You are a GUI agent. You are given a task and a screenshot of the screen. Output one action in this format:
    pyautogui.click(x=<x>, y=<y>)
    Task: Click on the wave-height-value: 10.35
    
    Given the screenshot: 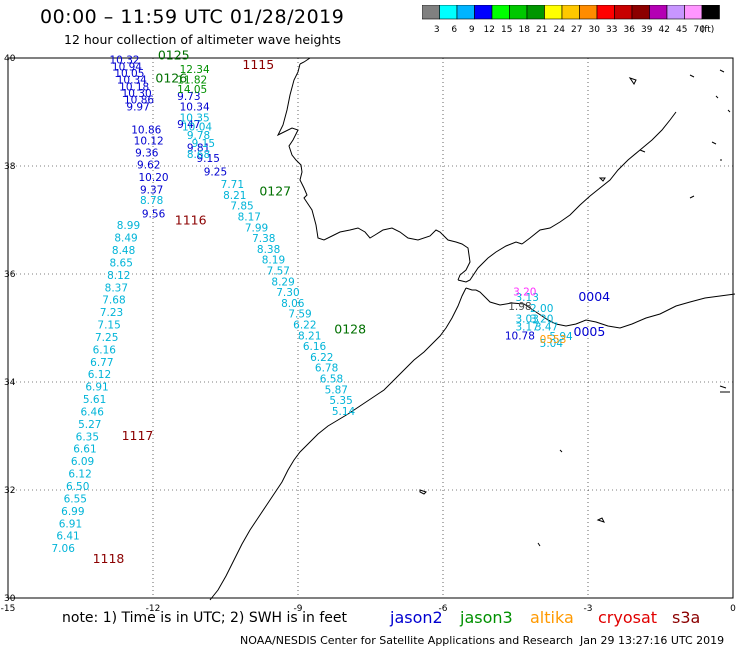 What is the action you would take?
    pyautogui.click(x=195, y=119)
    